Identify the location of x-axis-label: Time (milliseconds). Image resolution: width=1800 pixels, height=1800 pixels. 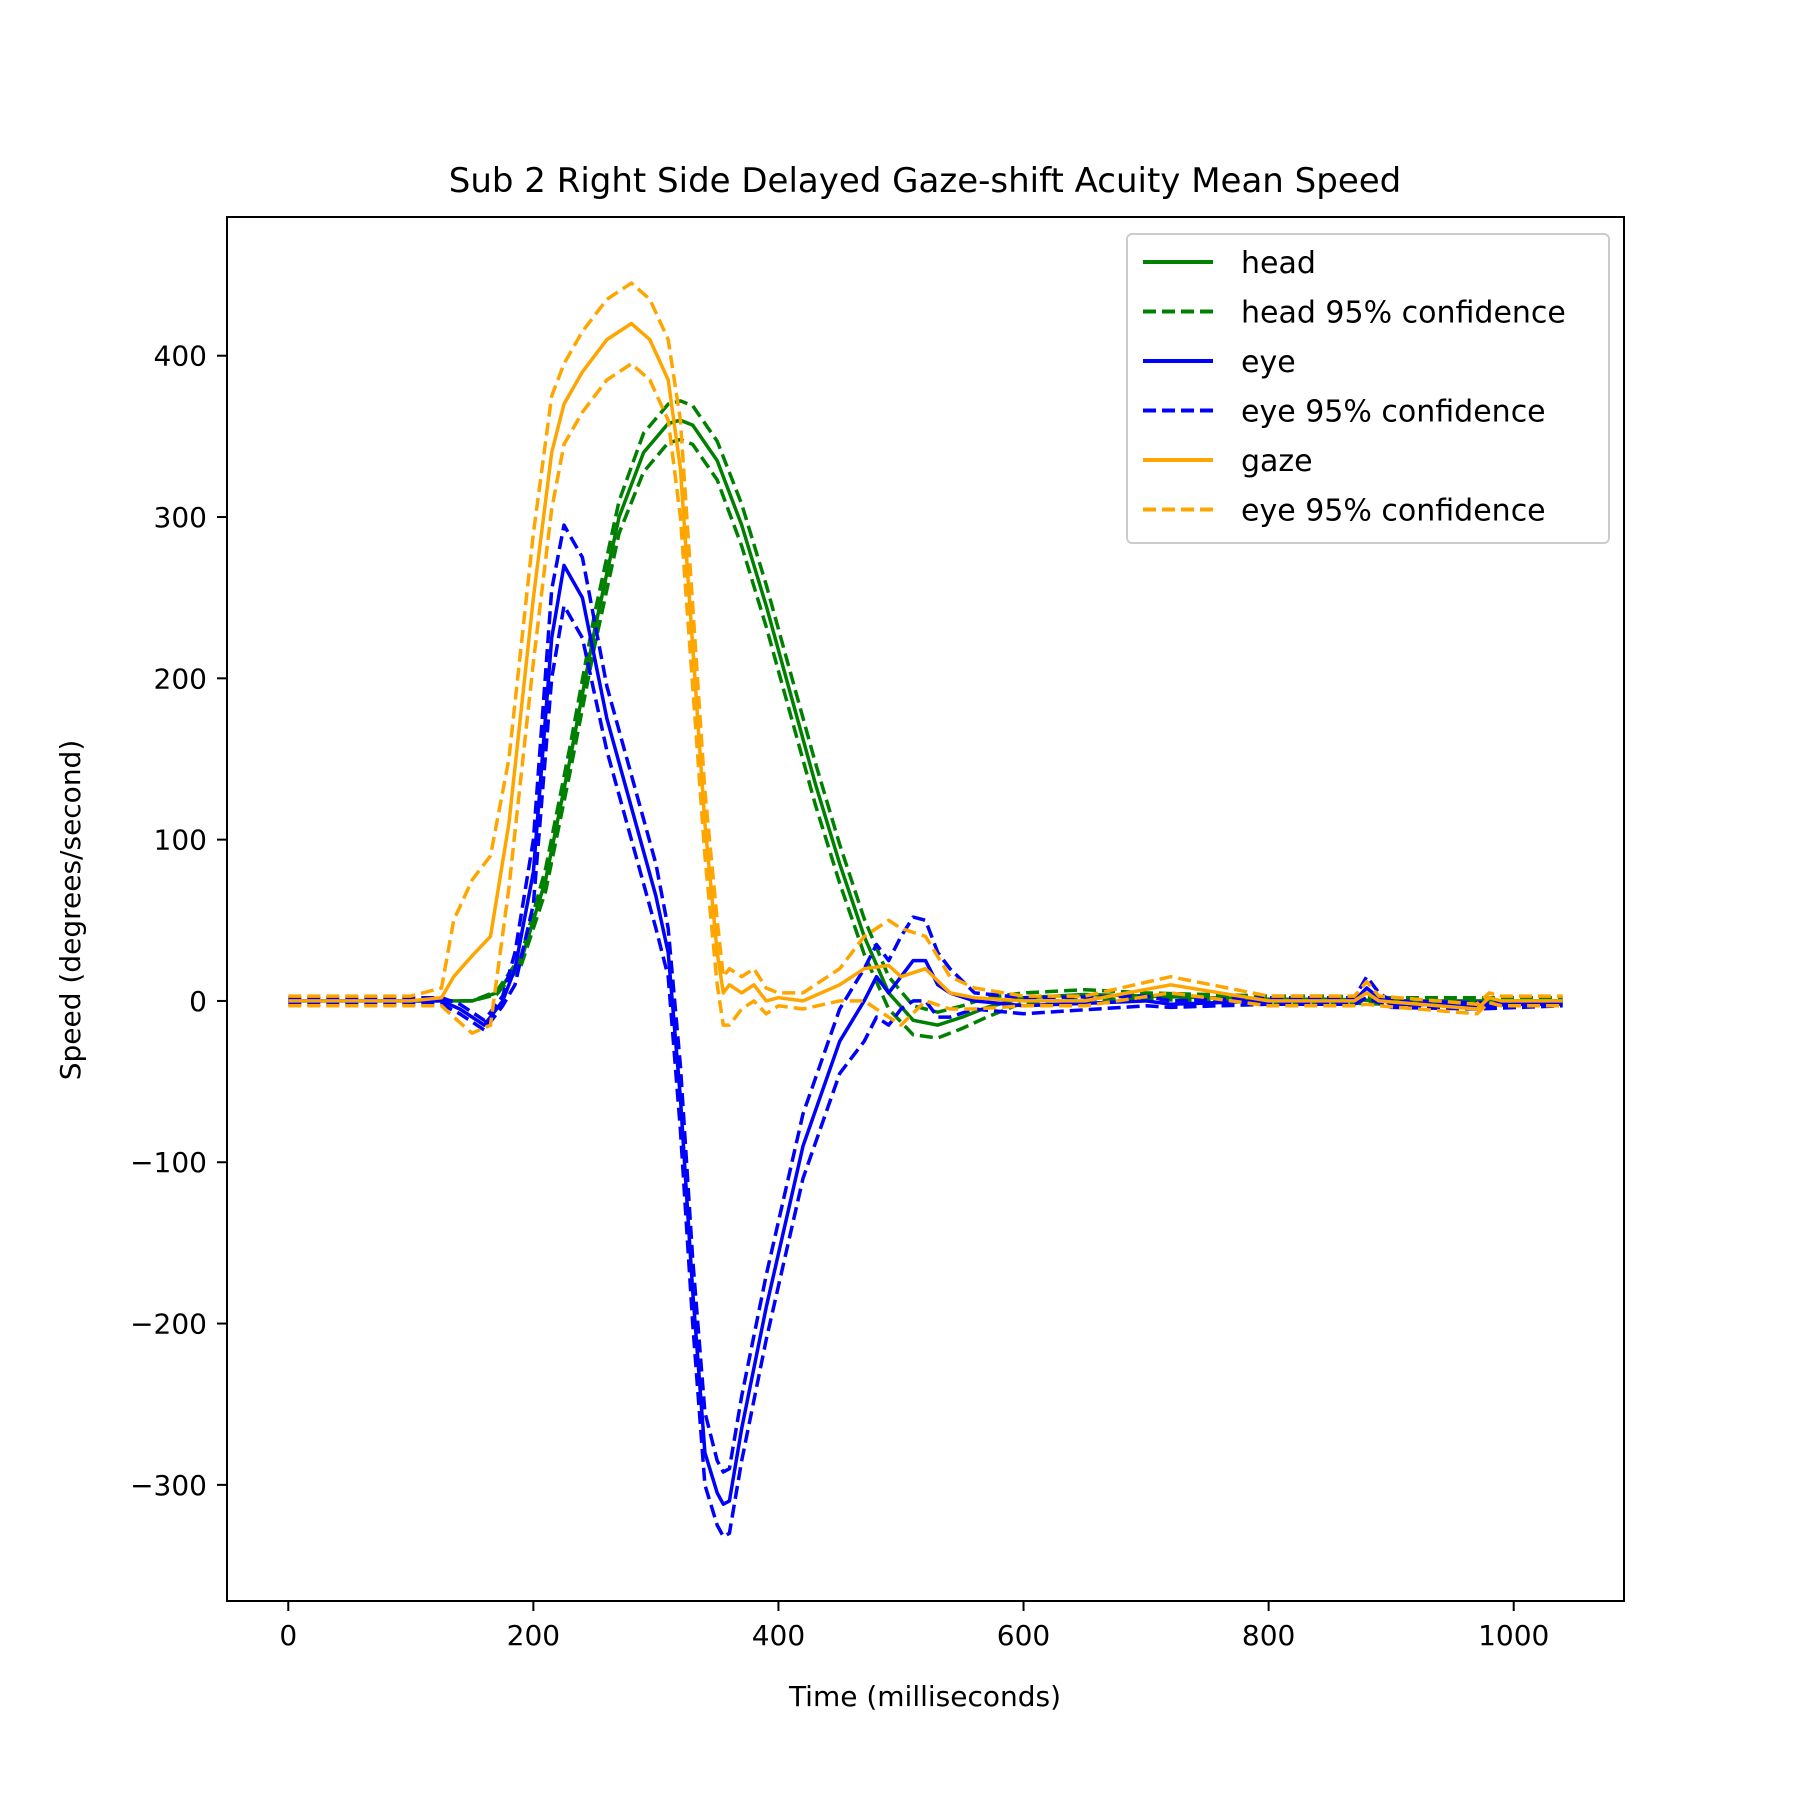
(924, 1696).